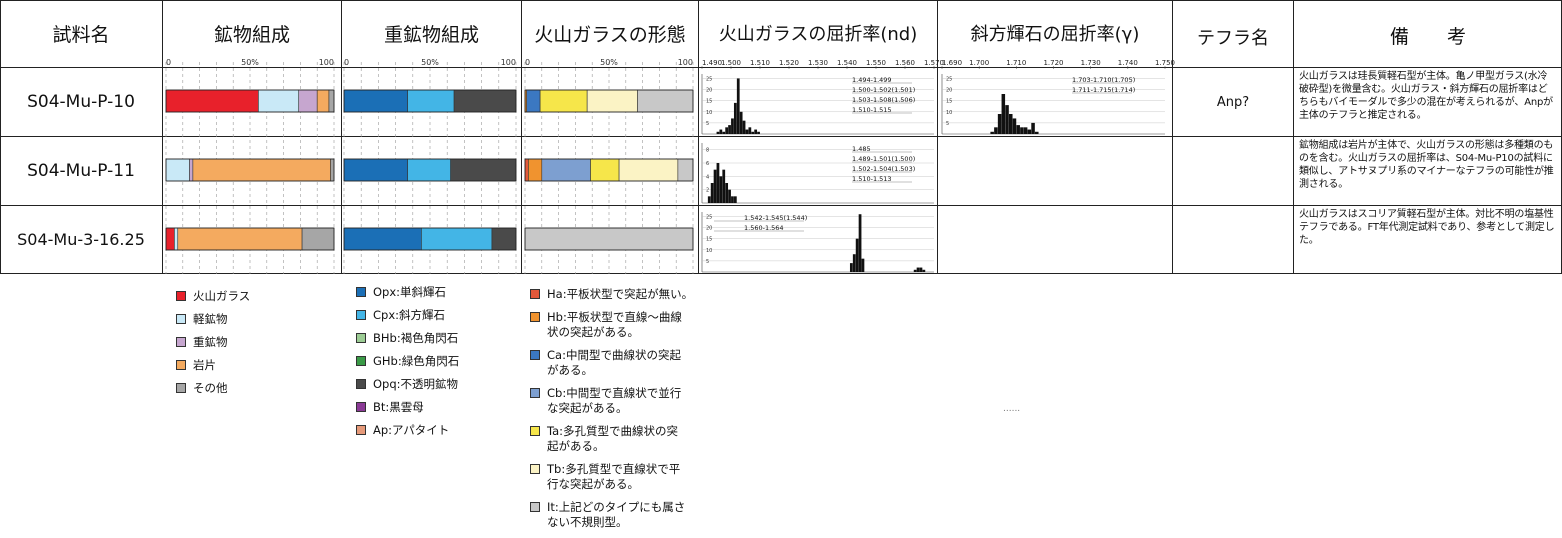  I want to click on annotation-label: 1.485, so click(861, 149).